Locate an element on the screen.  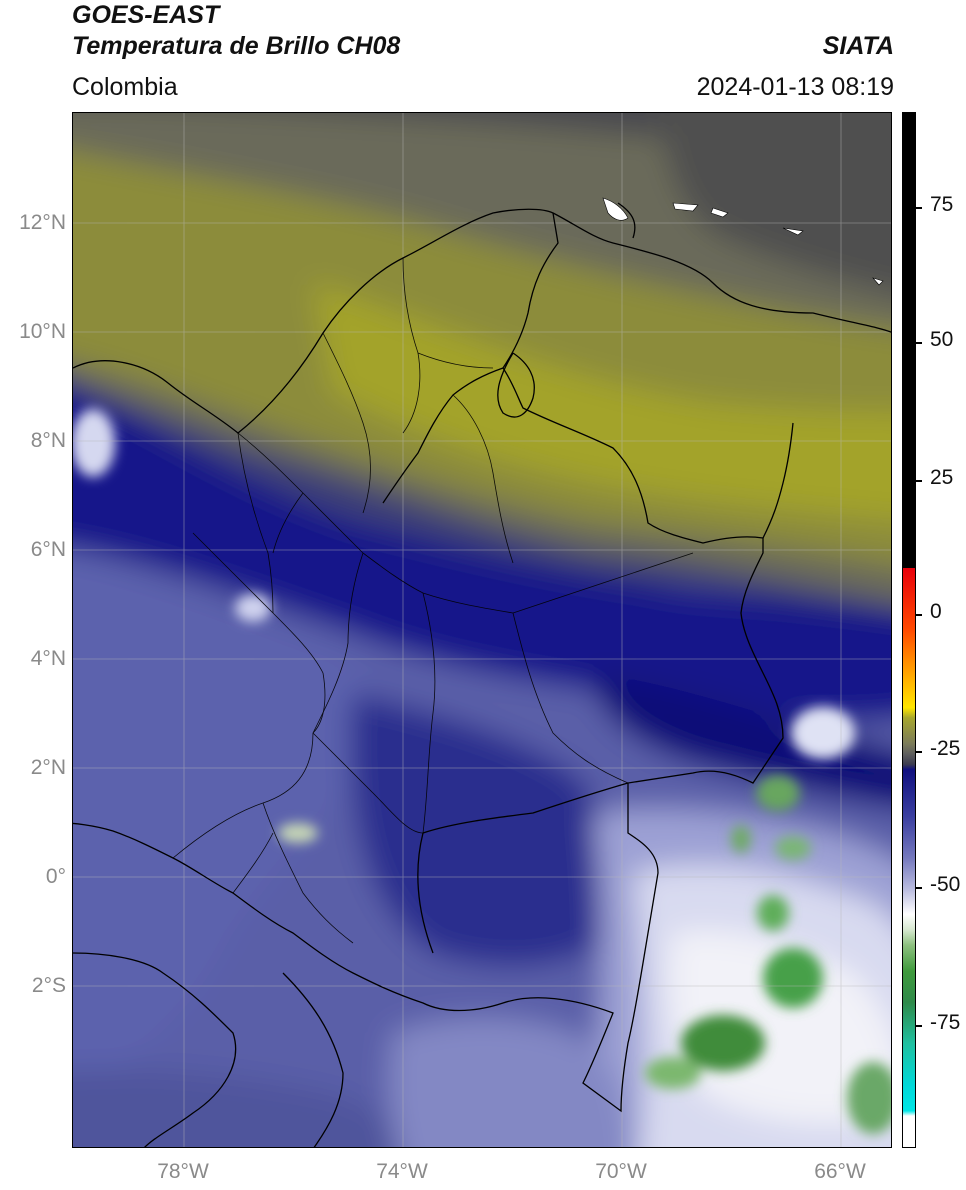
colorbar is located at coordinates (909, 630).